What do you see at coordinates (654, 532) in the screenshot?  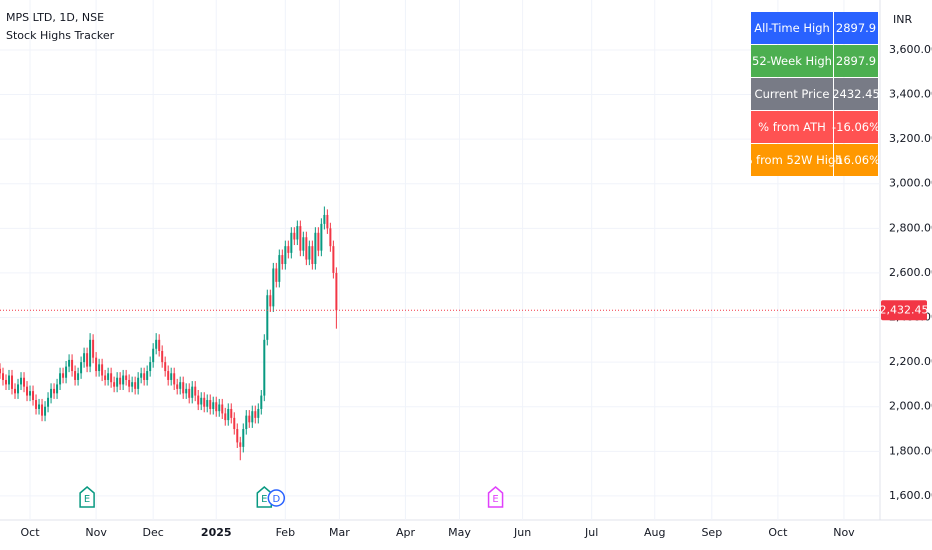 I see `x-tick-label: Aug` at bounding box center [654, 532].